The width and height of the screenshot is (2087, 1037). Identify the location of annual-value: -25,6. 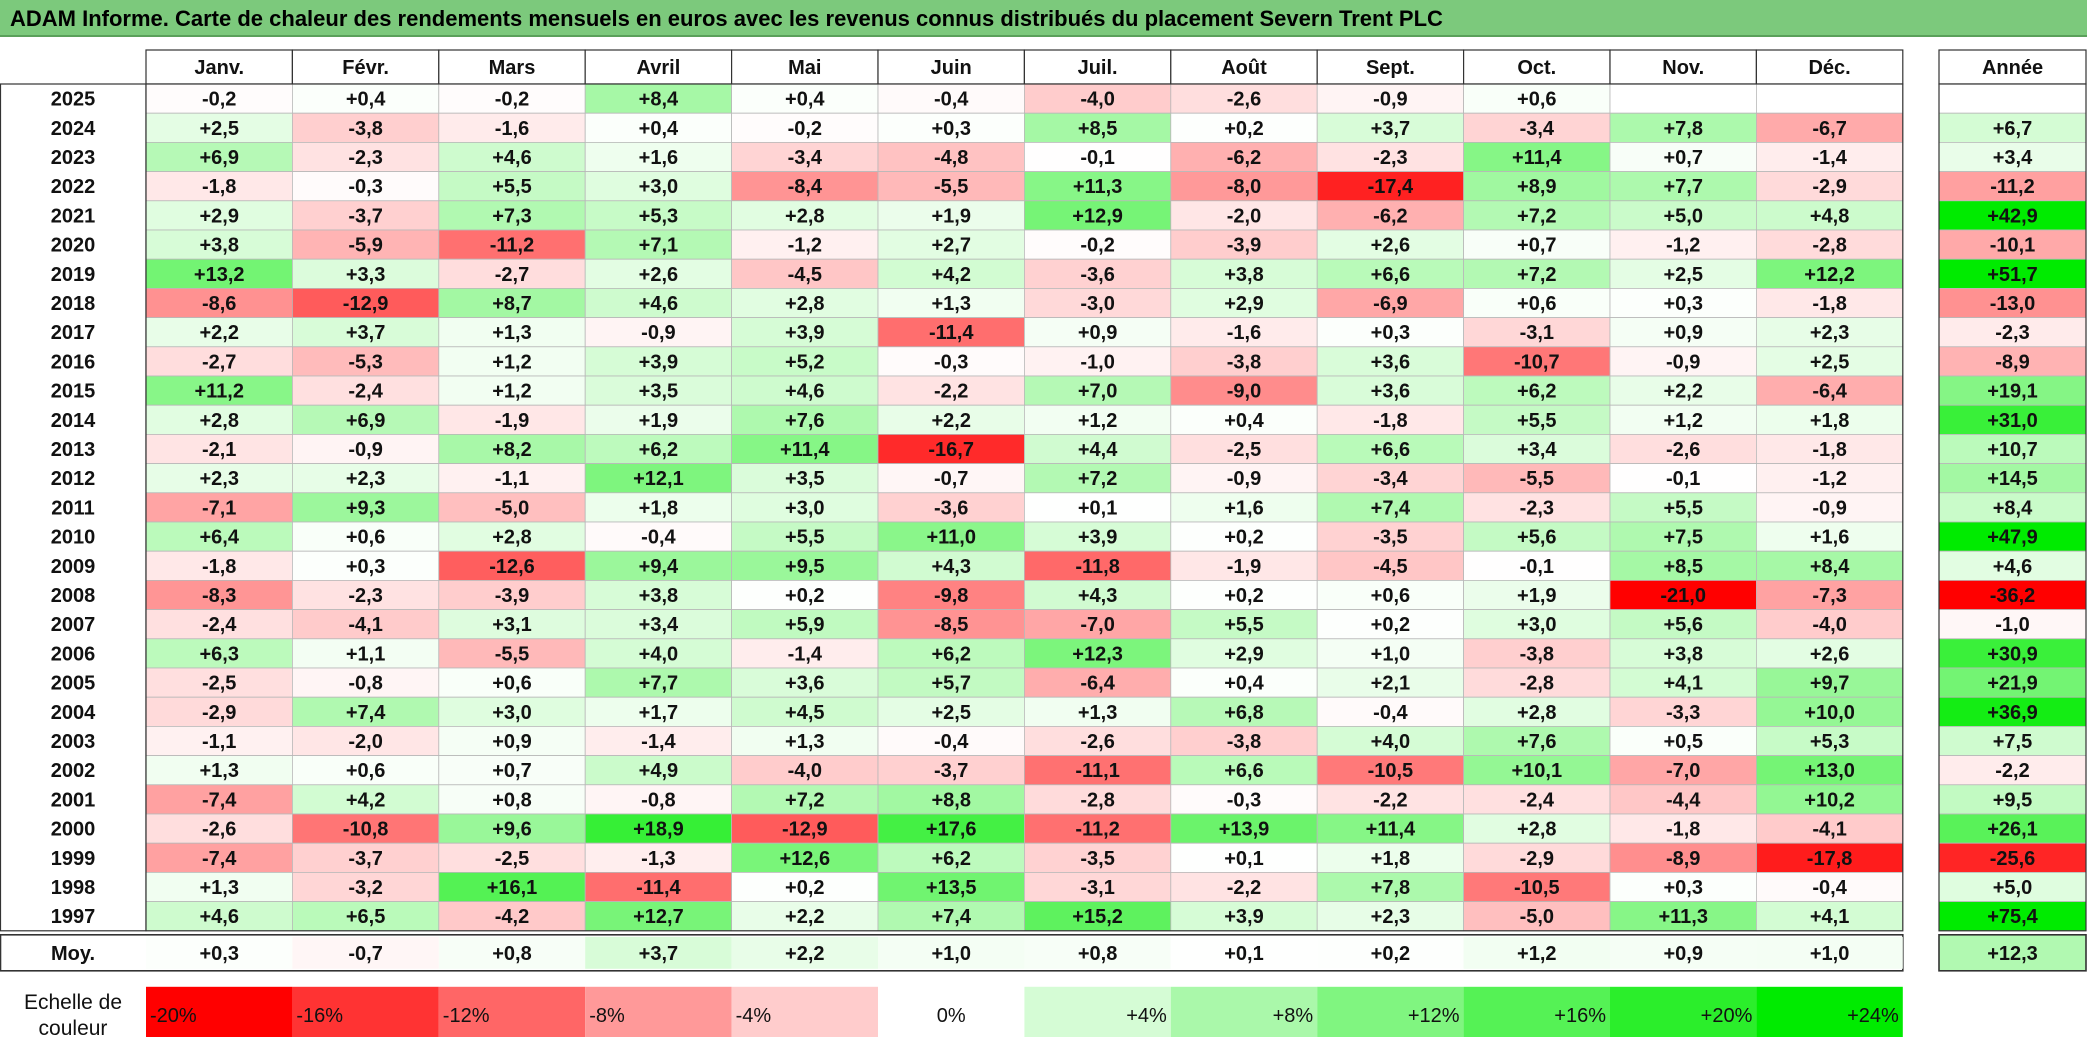
(2013, 859).